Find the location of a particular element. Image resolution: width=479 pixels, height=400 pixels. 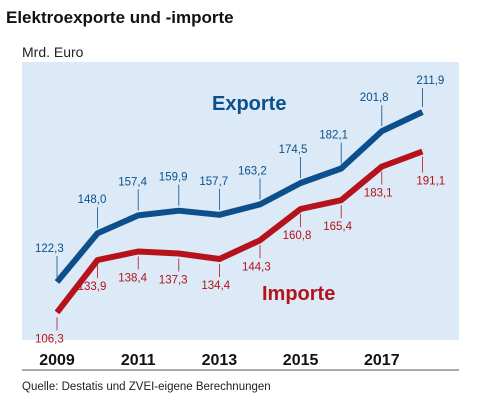

imports-data-label: 144,3 is located at coordinates (256, 267).